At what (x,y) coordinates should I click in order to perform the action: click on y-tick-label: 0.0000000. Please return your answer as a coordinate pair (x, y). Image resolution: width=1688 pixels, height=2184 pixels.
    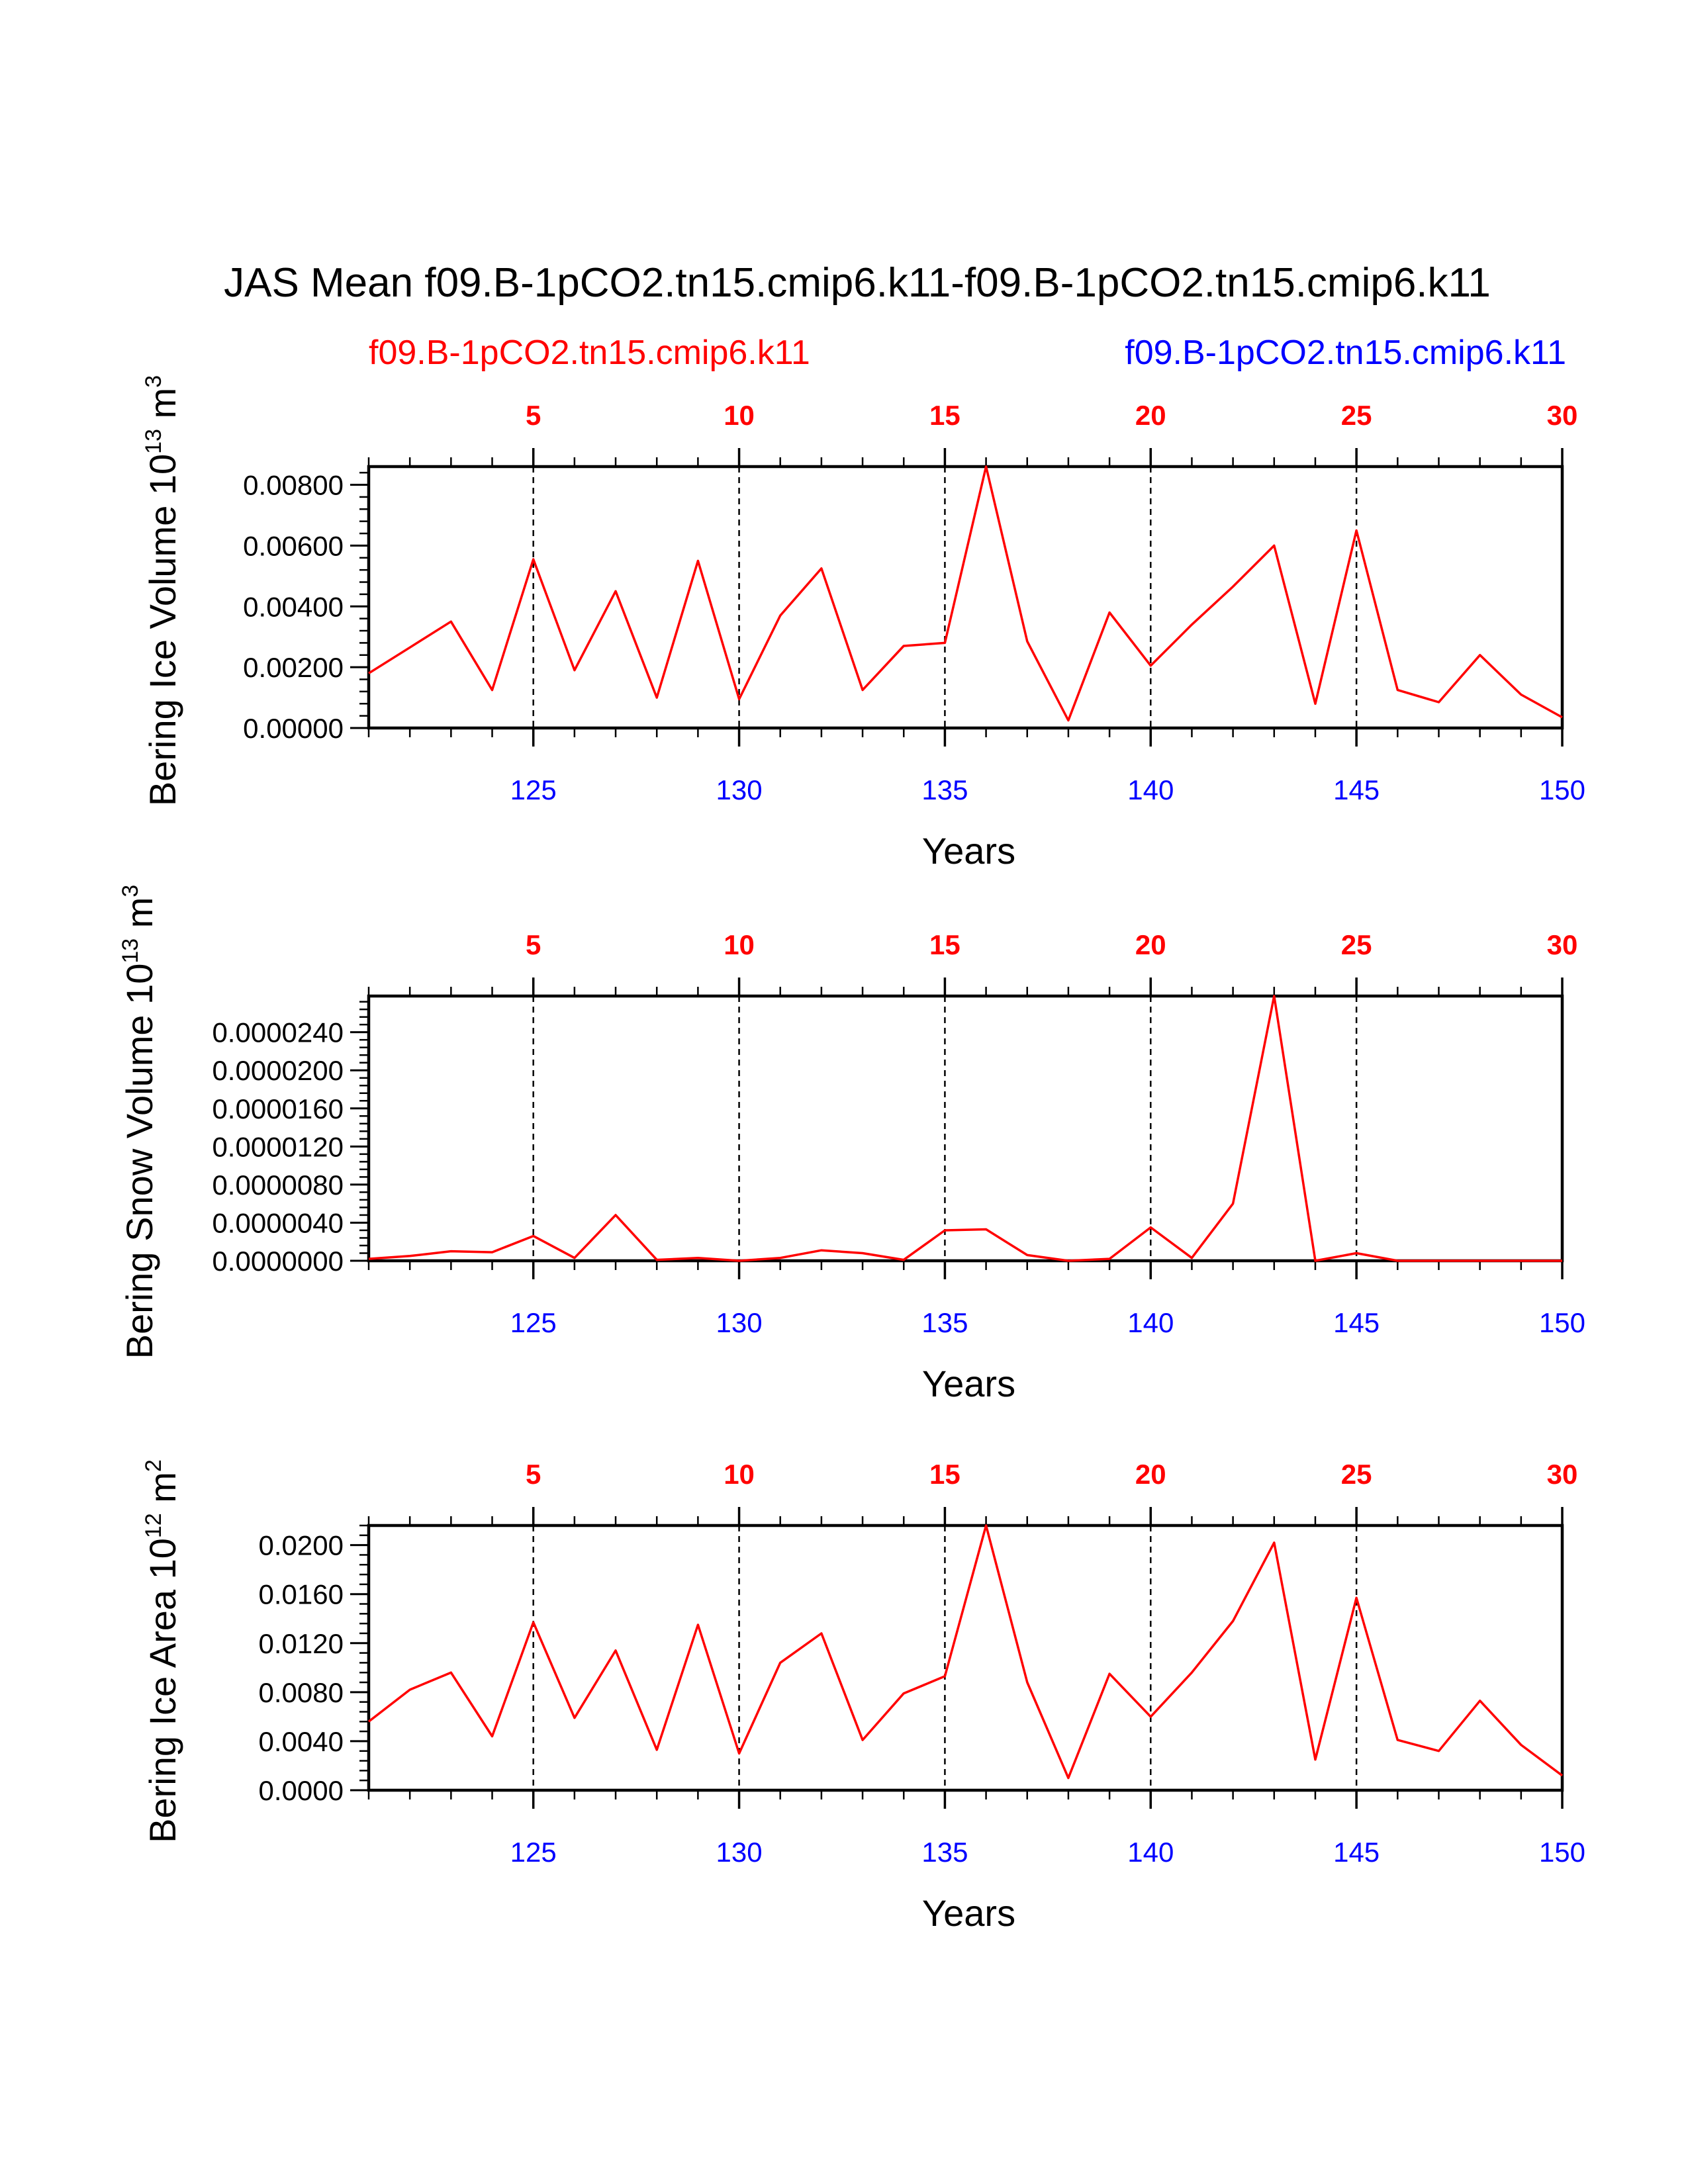
    Looking at the image, I should click on (278, 1261).